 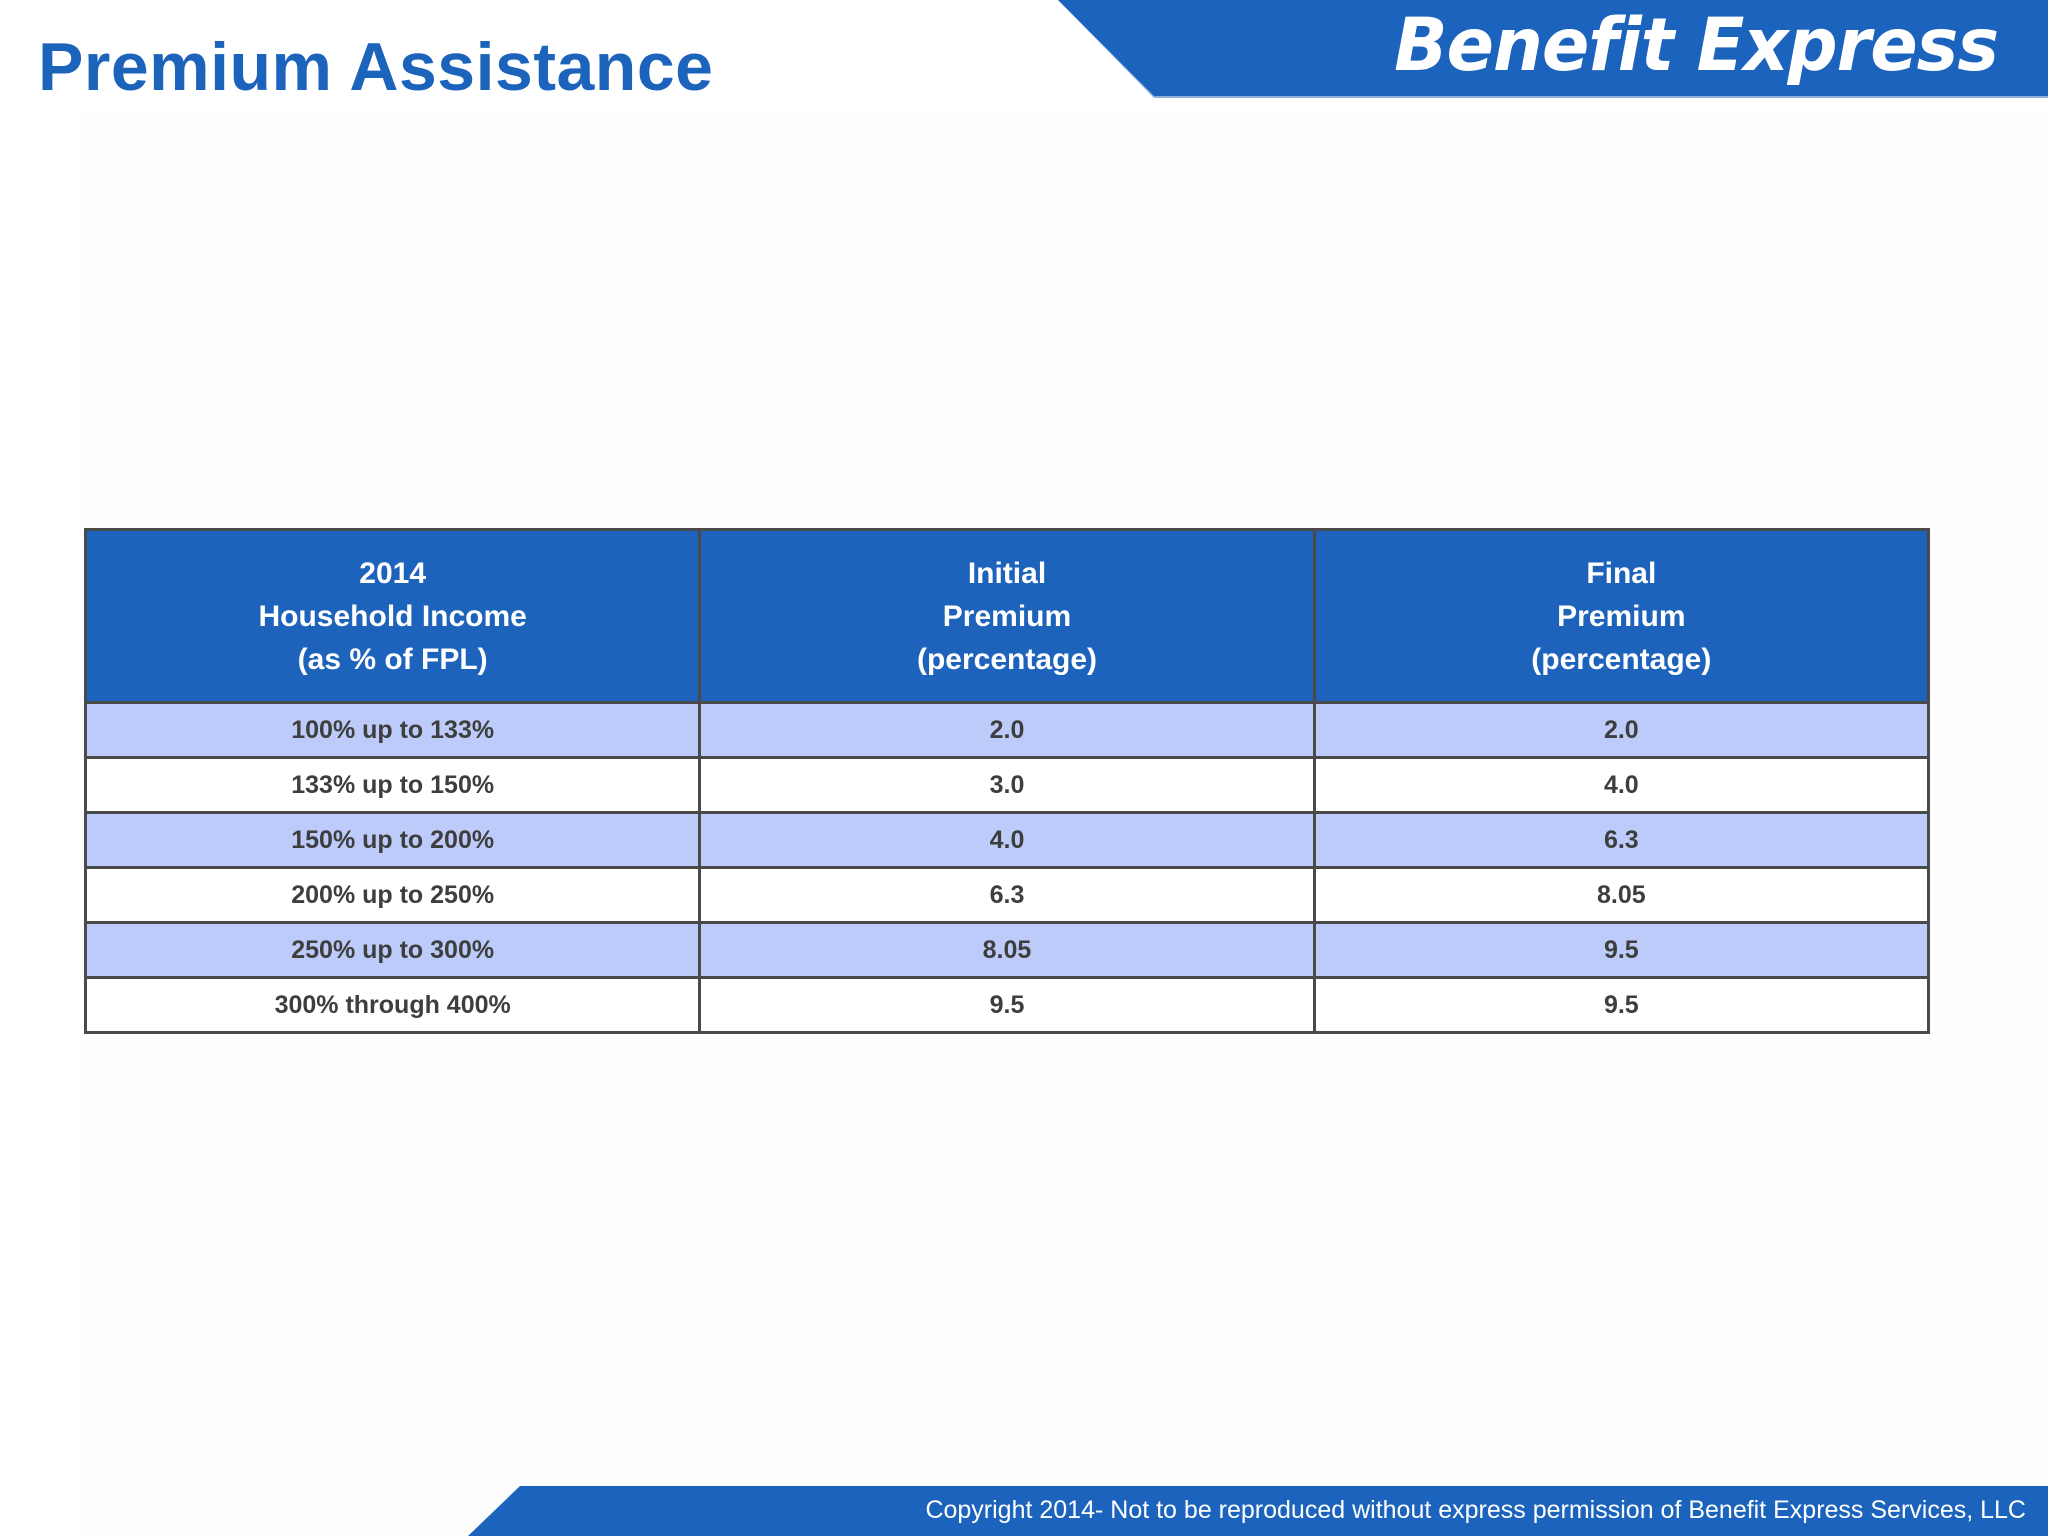 I want to click on income-range-cell: 200% up to 250%, so click(x=392, y=895).